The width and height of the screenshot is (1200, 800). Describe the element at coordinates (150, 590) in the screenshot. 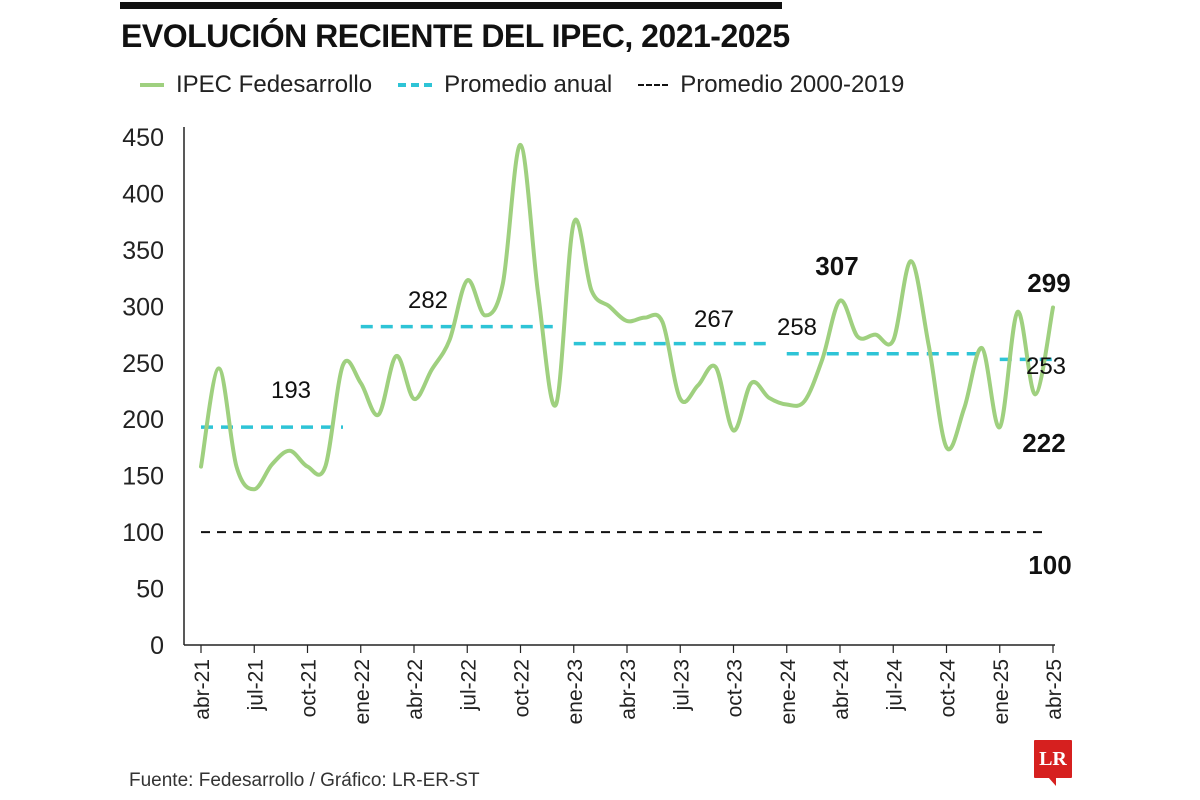

I see `y-tick-label: 50` at that location.